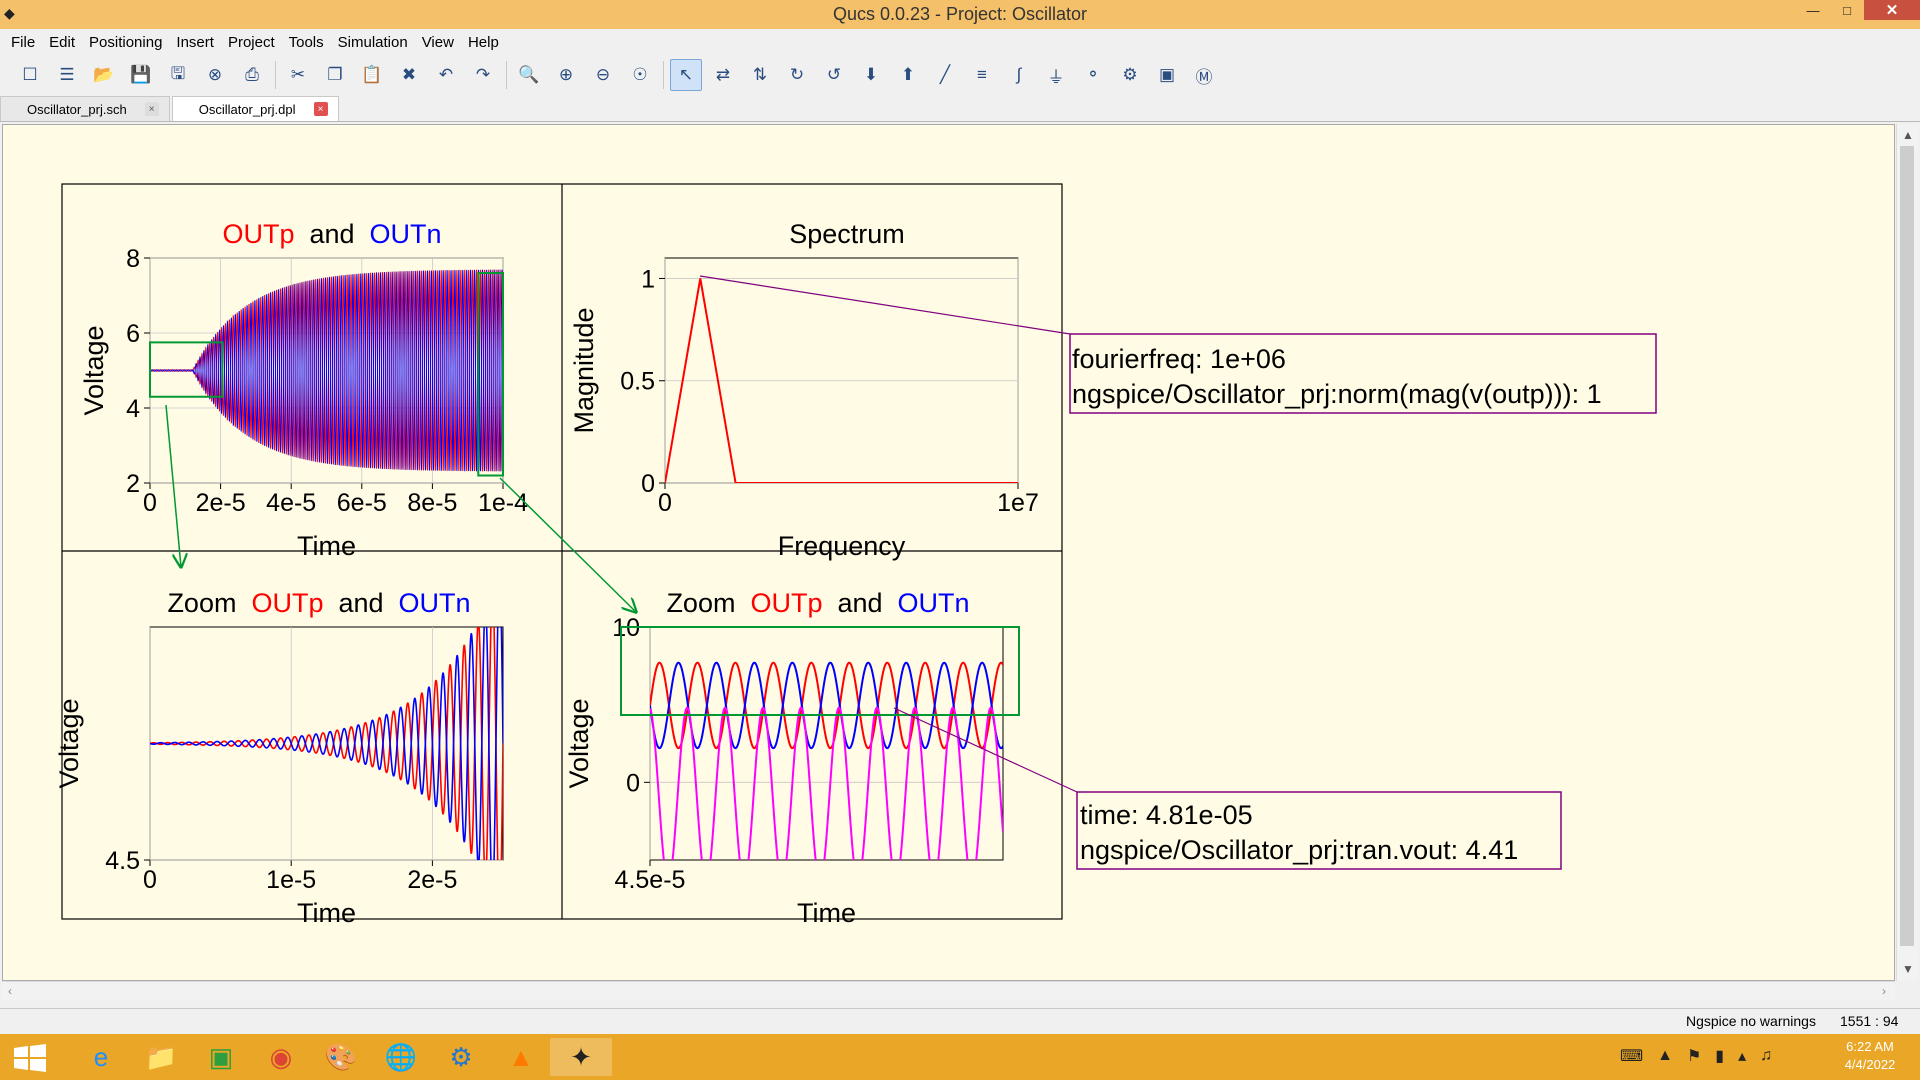 This screenshot has height=1080, width=1920. What do you see at coordinates (483, 42) in the screenshot?
I see `menu-help: Help` at bounding box center [483, 42].